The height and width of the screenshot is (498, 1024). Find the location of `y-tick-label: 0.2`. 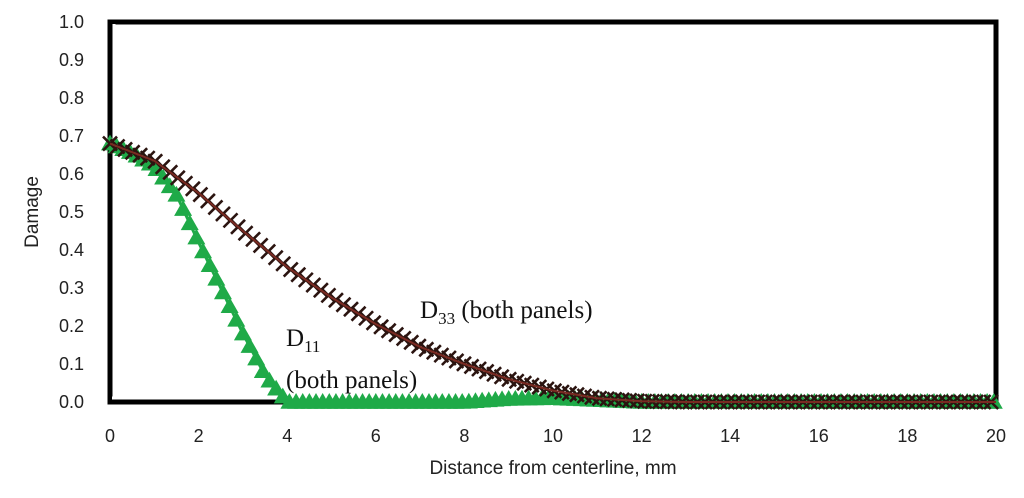

y-tick-label: 0.2 is located at coordinates (71, 326).